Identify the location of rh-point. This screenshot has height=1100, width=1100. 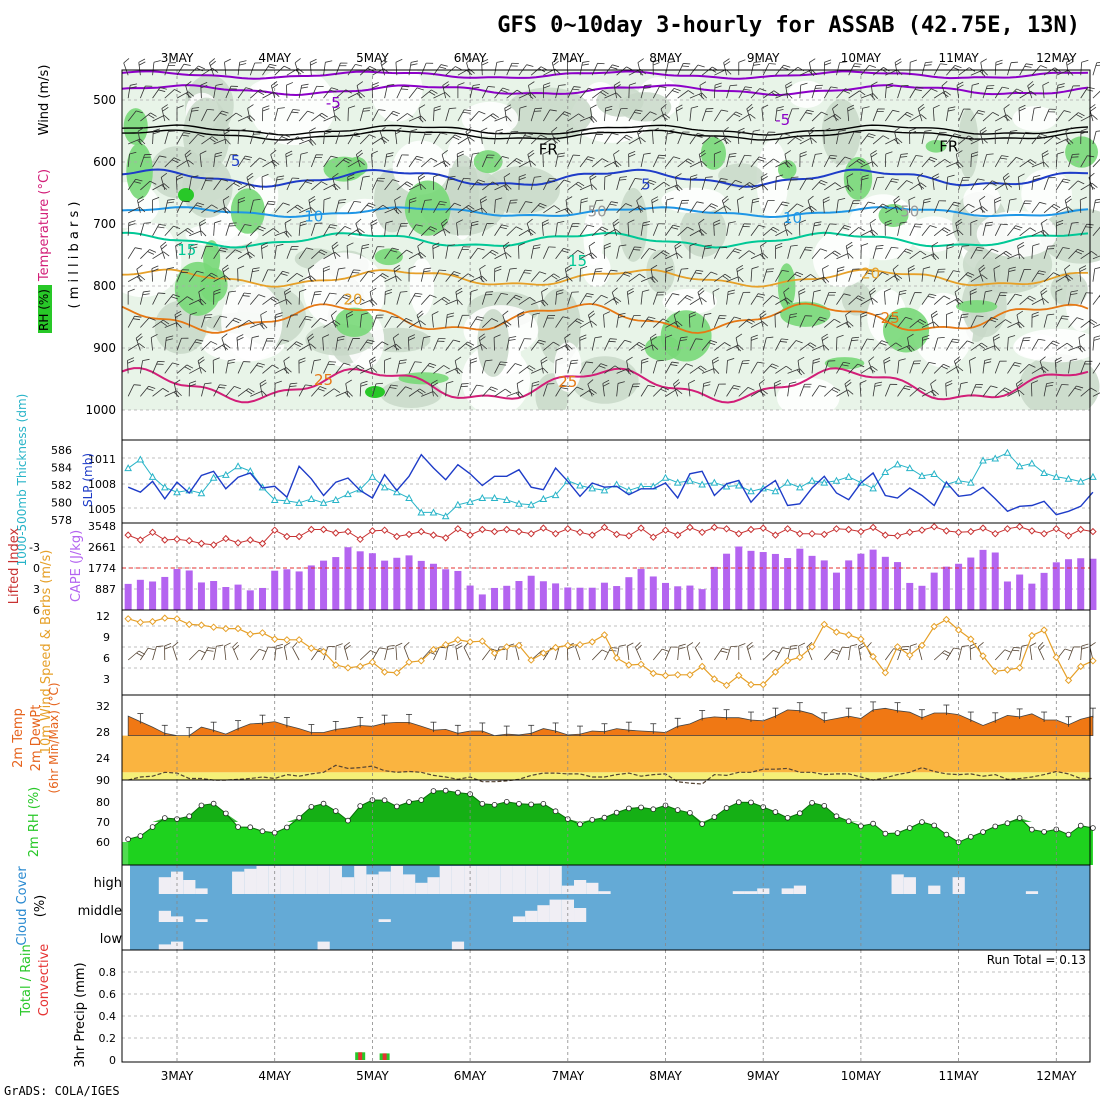
(128, 839).